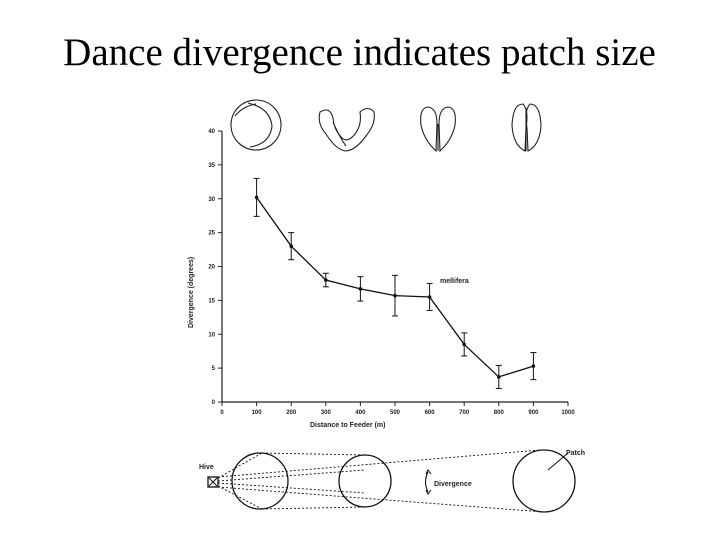 The width and height of the screenshot is (719, 539). Describe the element at coordinates (213, 482) in the screenshot. I see `hive-box` at that location.